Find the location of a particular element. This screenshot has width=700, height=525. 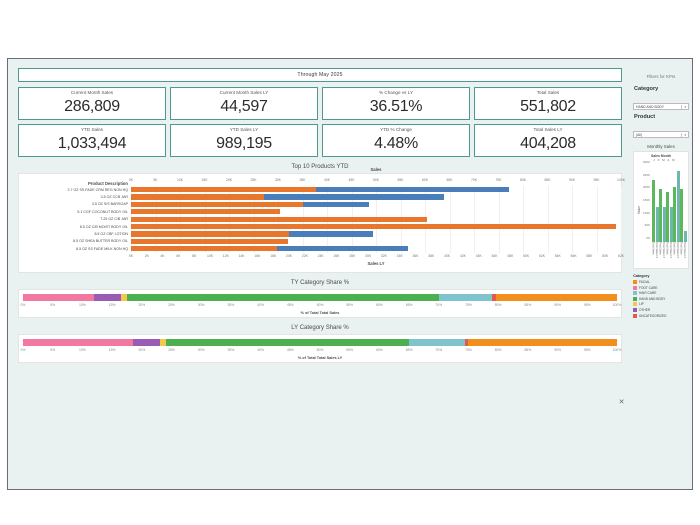

kpi-card: % Change vs LY 36.51% is located at coordinates (396, 103).